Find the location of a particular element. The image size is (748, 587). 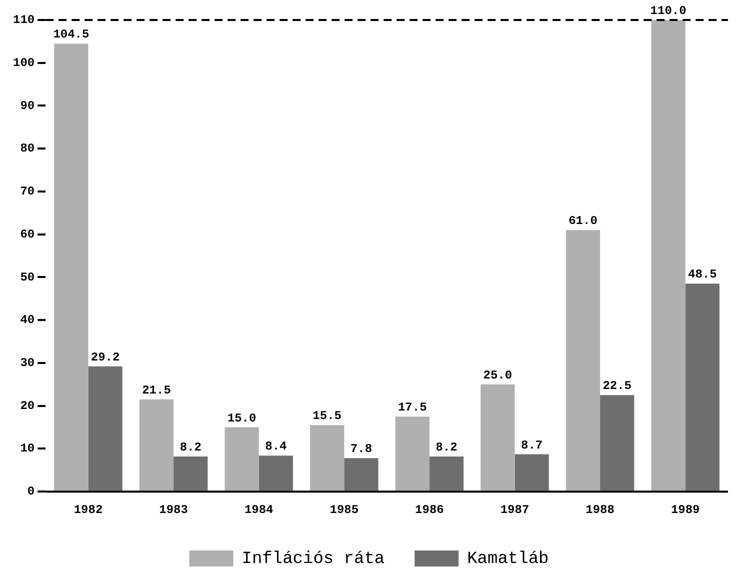

legend-label: Kamatláb is located at coordinates (508, 559).